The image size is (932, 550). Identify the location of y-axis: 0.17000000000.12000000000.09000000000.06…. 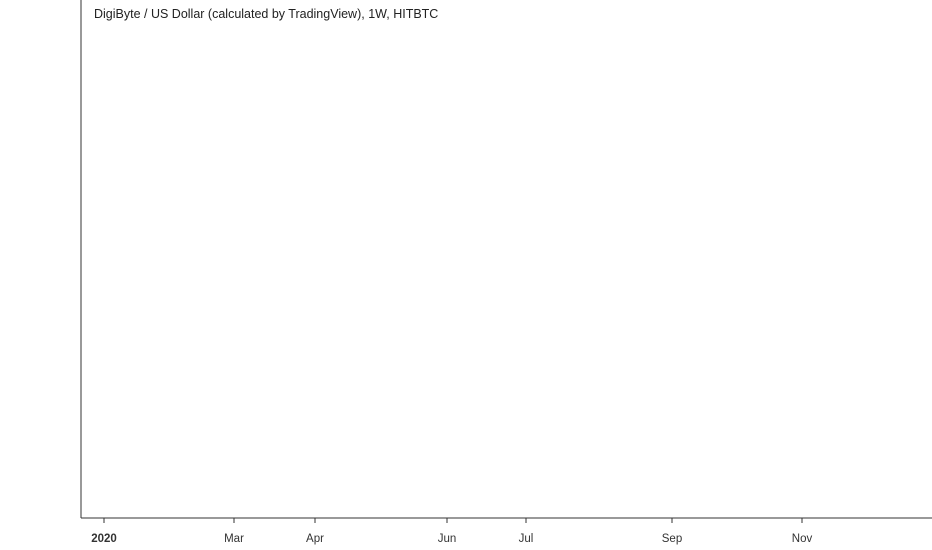
(81, 259).